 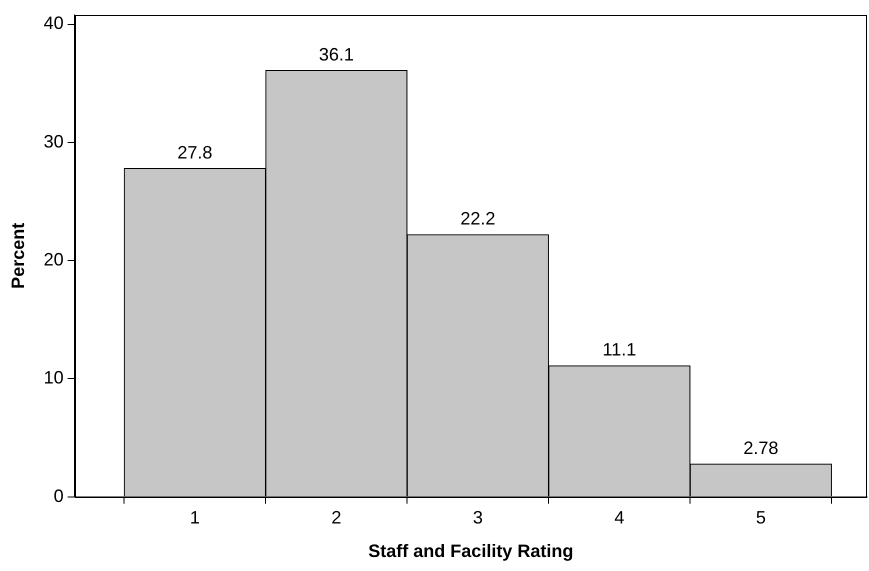 I want to click on y-tick-label: 10, so click(x=54, y=378).